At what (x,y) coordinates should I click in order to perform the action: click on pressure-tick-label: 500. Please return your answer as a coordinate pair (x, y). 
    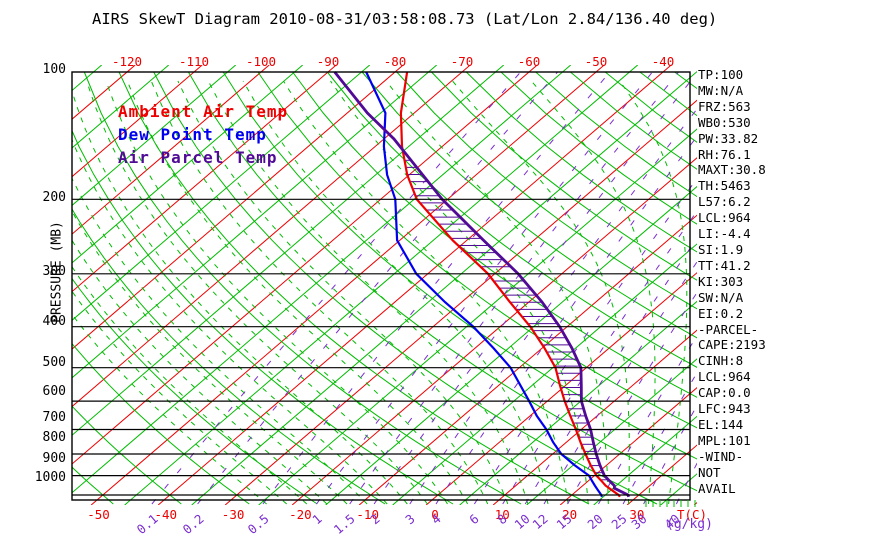
    Looking at the image, I should click on (54, 362).